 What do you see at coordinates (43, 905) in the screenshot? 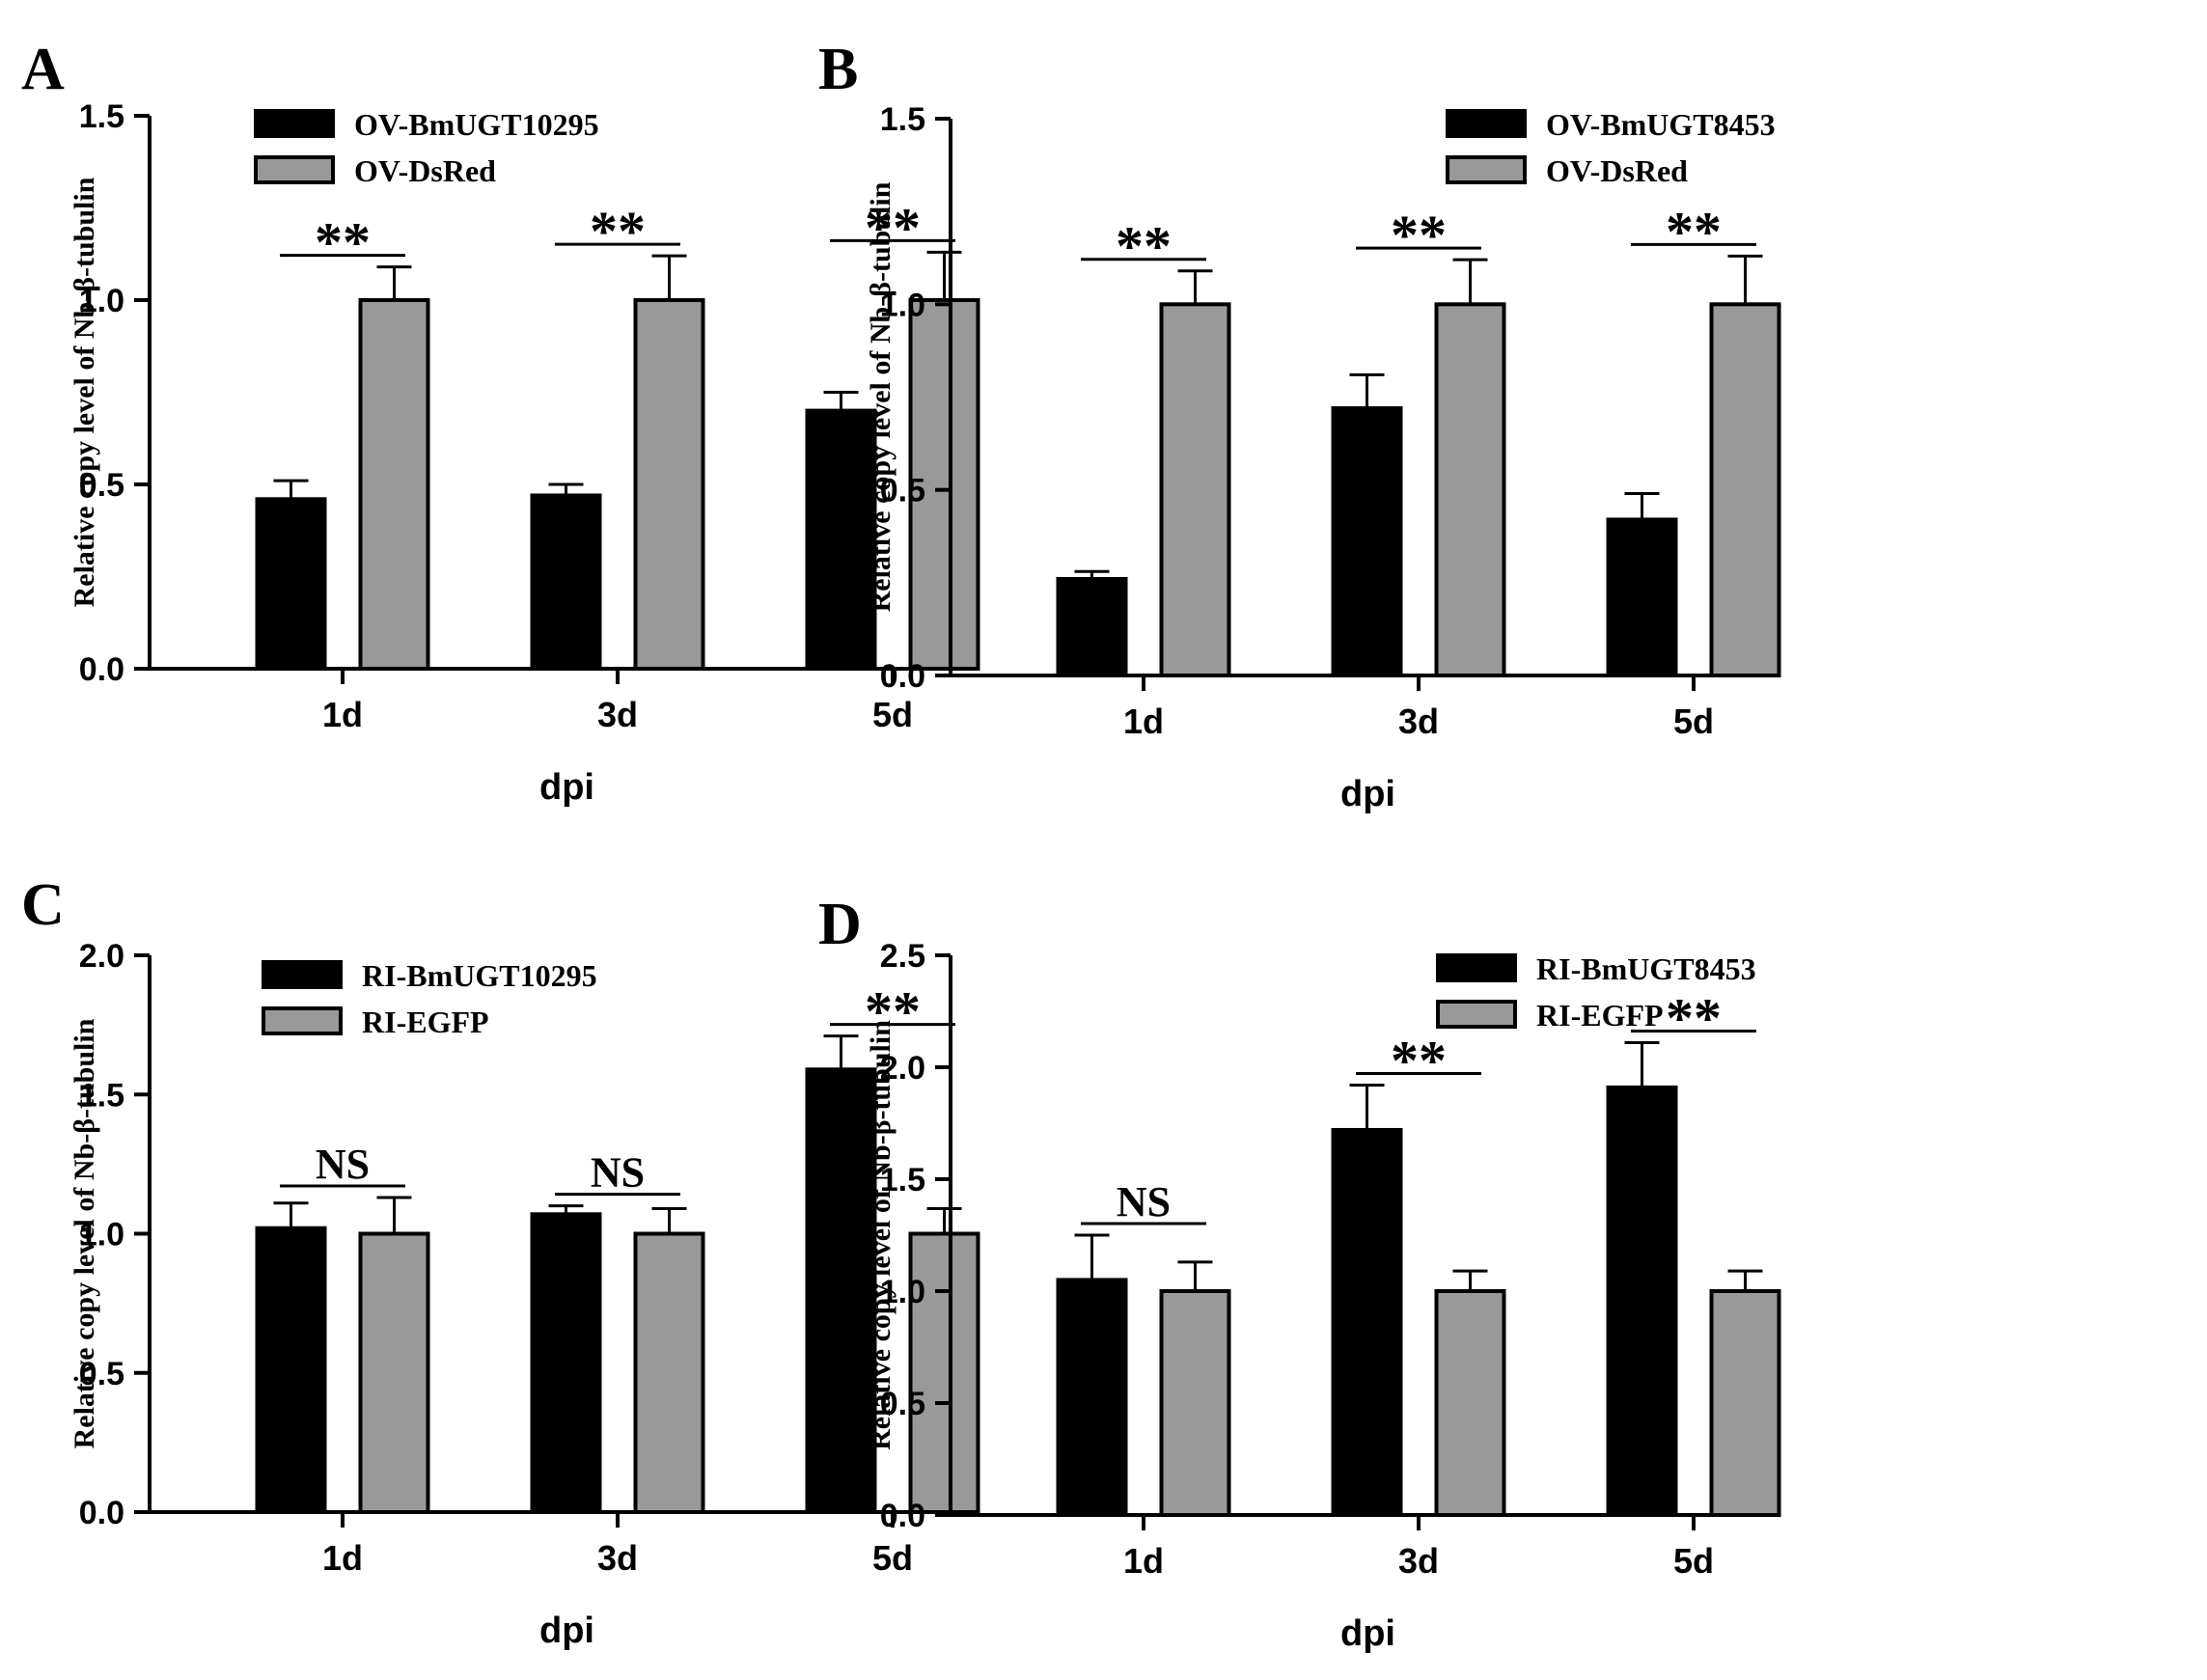
I see `panel-label: C` at bounding box center [43, 905].